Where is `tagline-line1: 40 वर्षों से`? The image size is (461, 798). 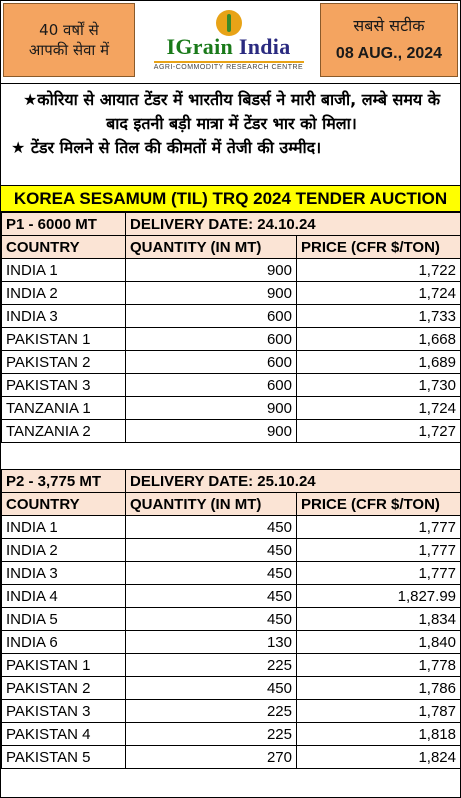 tagline-line1: 40 वर्षों से is located at coordinates (69, 30).